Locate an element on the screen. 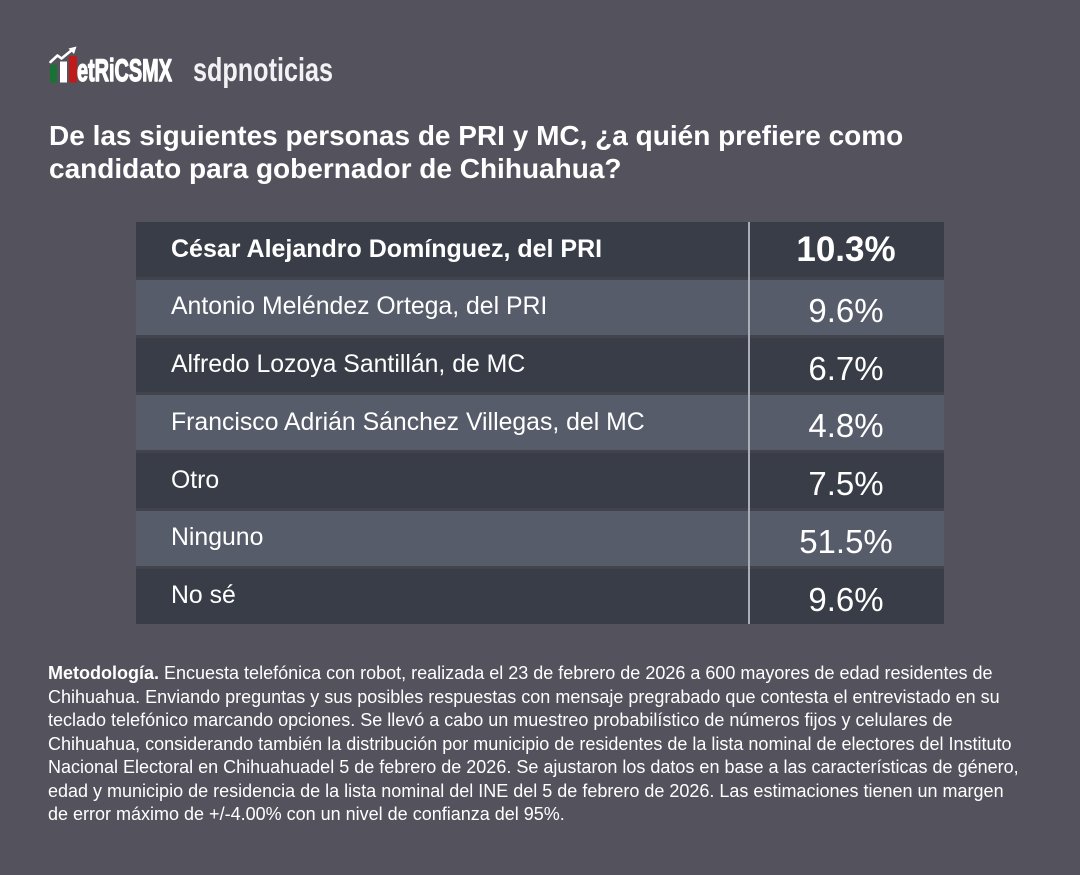 Image resolution: width=1080 pixels, height=875 pixels. svg-text: sdpnoticias is located at coordinates (263, 69).